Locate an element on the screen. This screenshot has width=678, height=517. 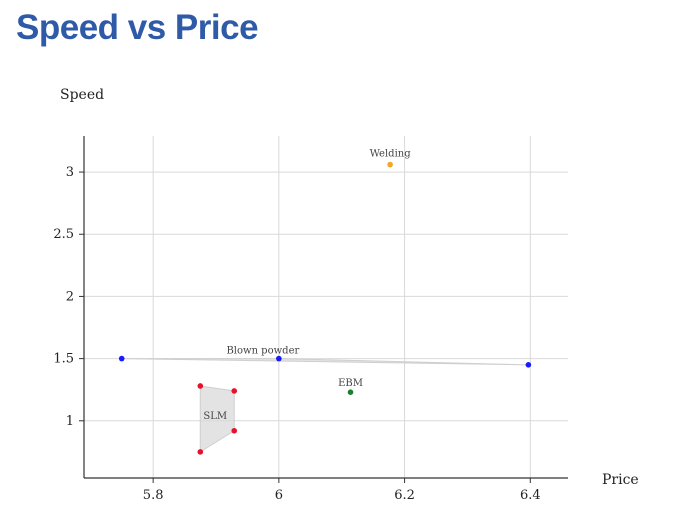
x-tick-label: 5.8 is located at coordinates (153, 495).